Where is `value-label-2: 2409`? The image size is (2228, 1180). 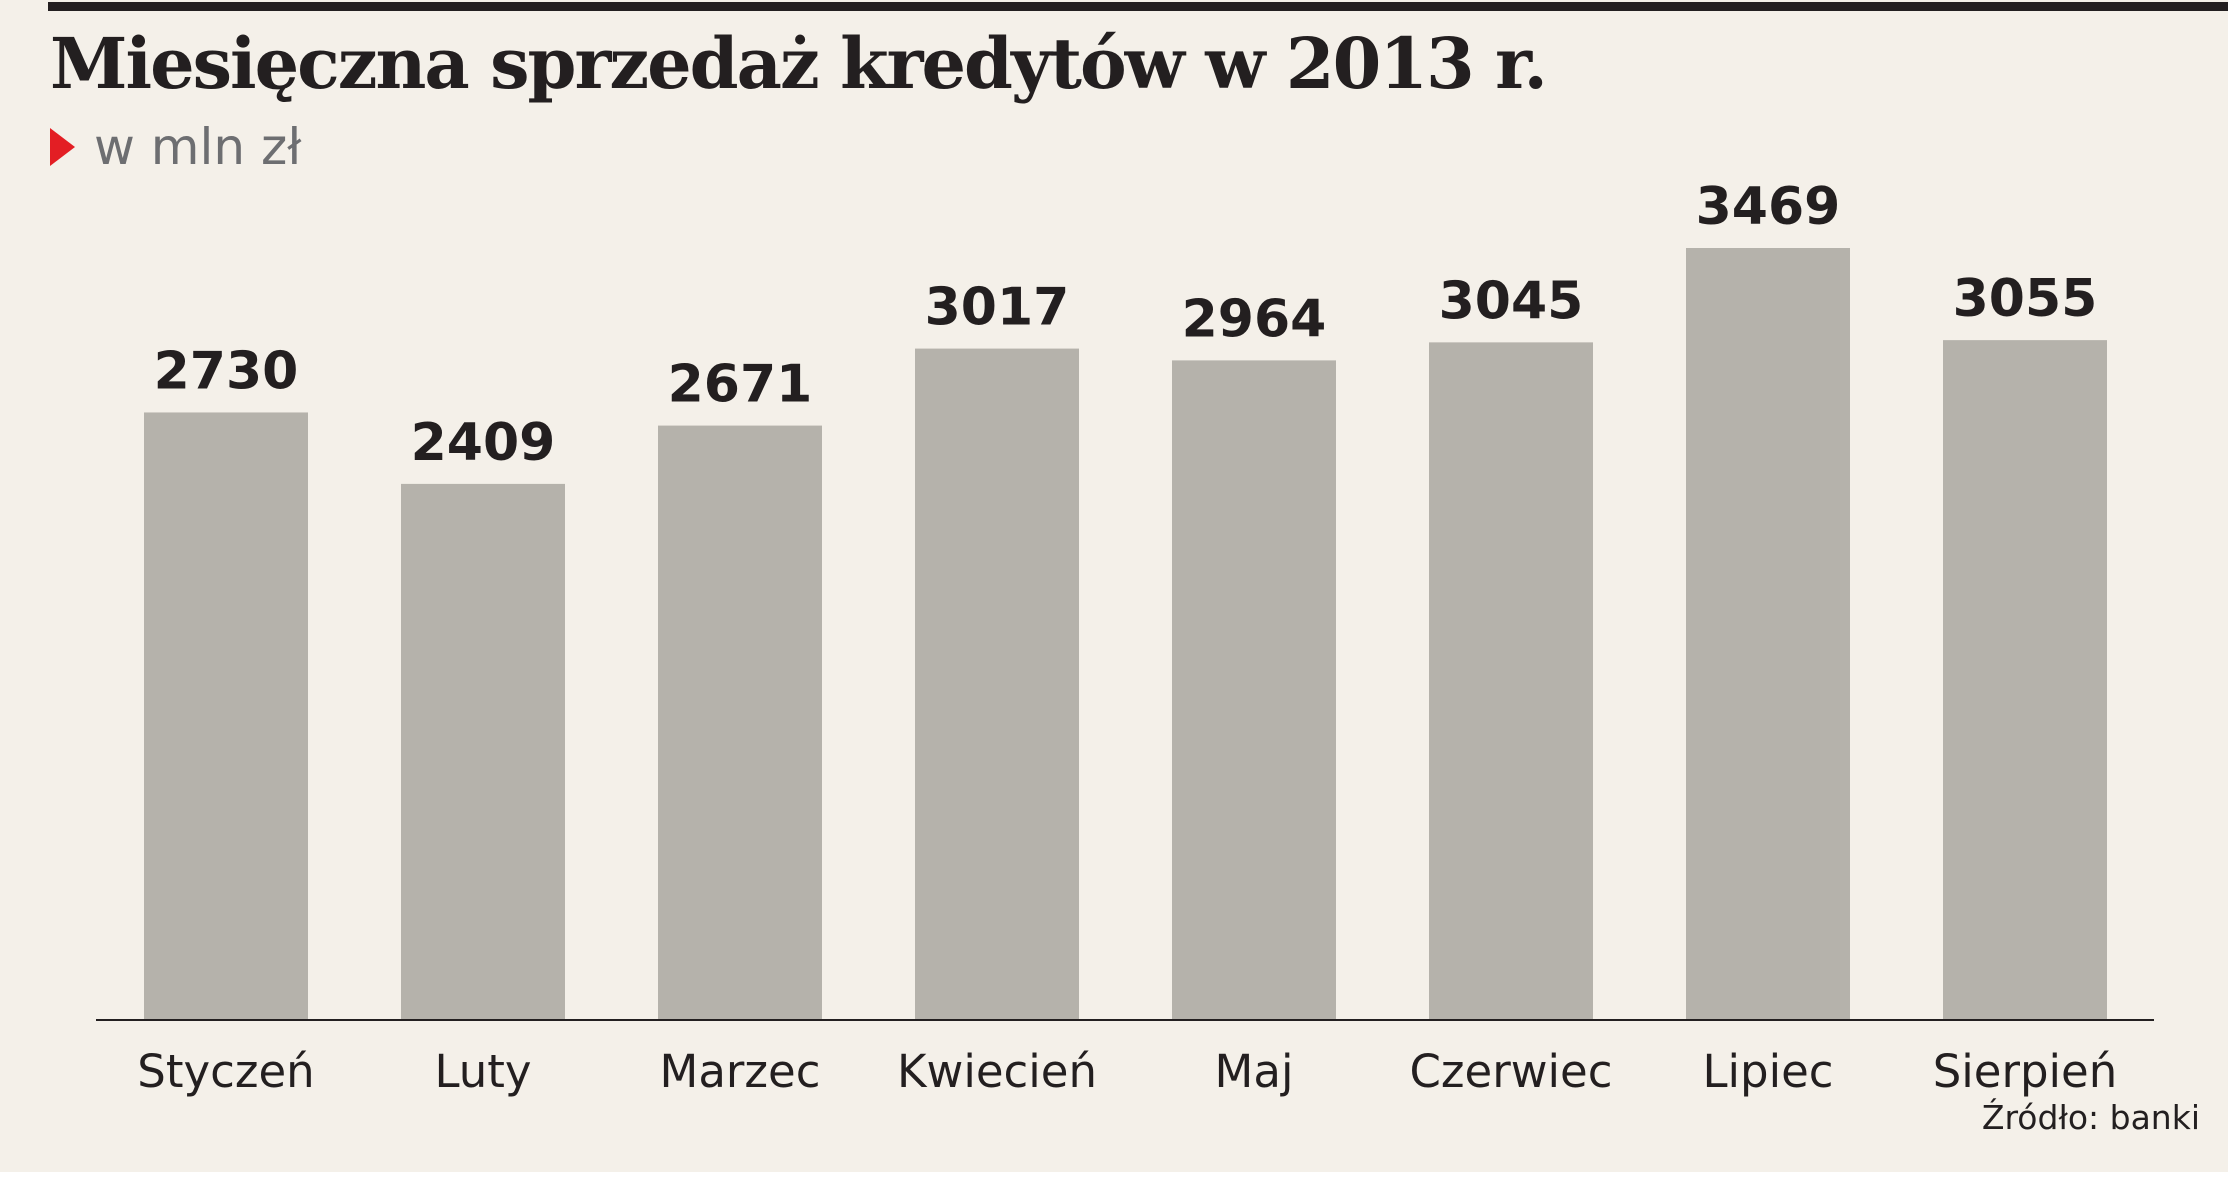
value-label-2: 2409 is located at coordinates (483, 443).